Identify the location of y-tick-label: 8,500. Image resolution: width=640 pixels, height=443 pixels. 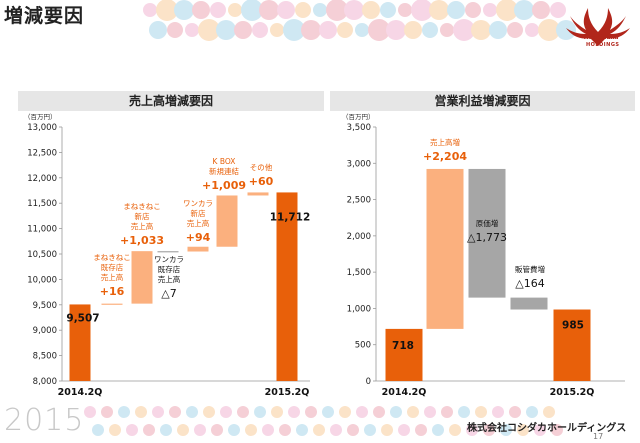
(45, 357).